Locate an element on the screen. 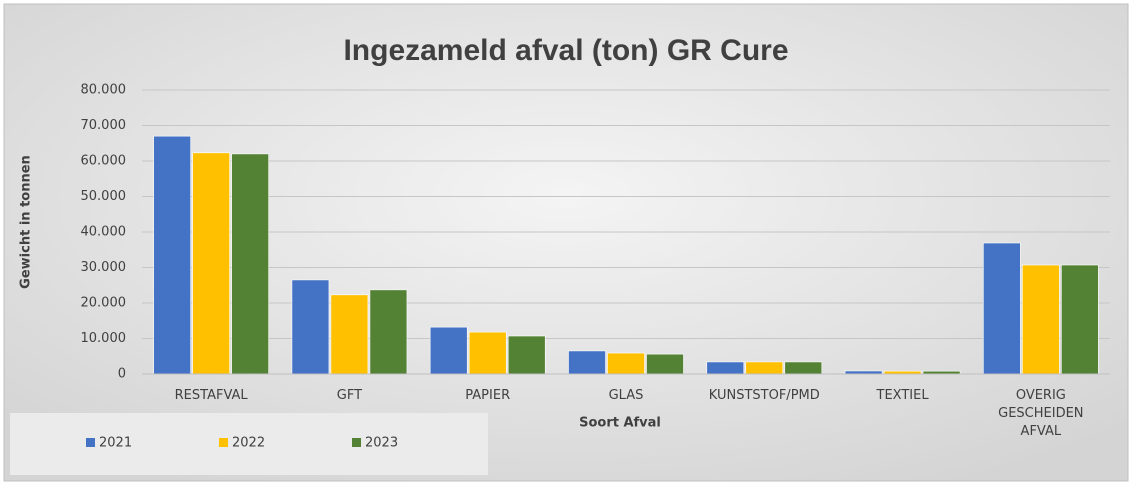  x-tick-label: TEXTIEL is located at coordinates (902, 395).